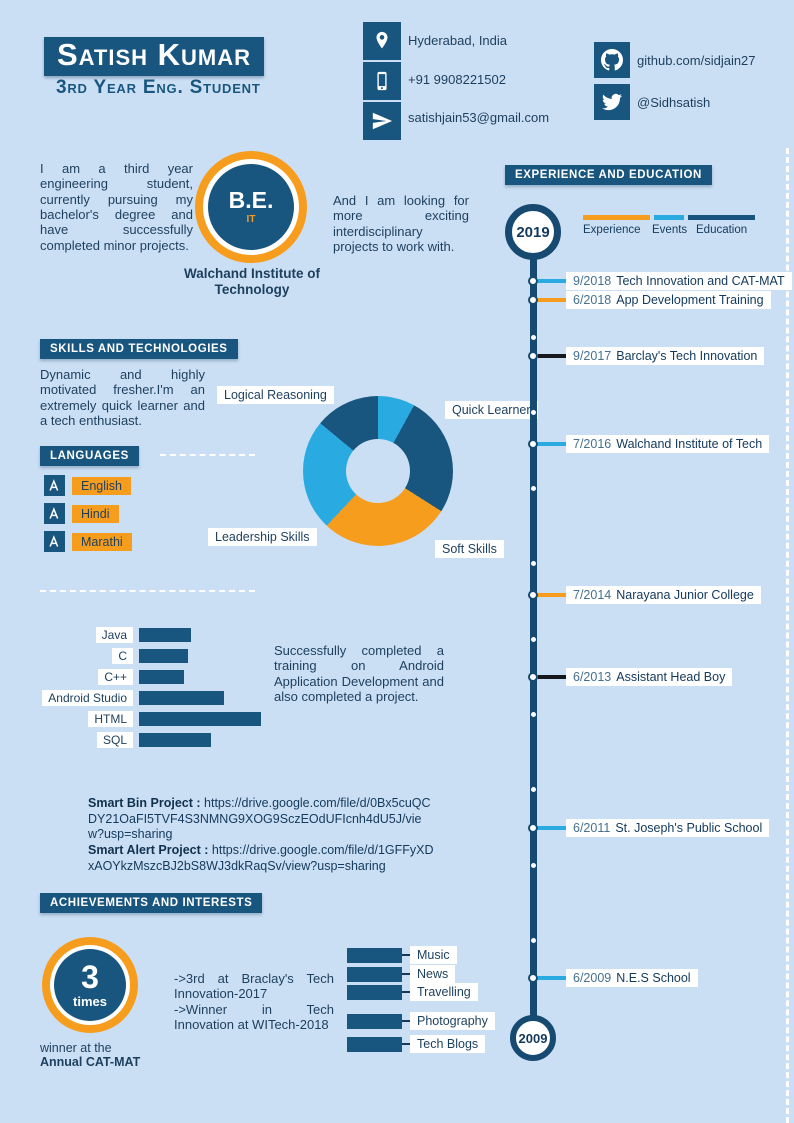 This screenshot has width=794, height=1123. I want to click on contact-email: satishjain53@gmail.com, so click(479, 117).